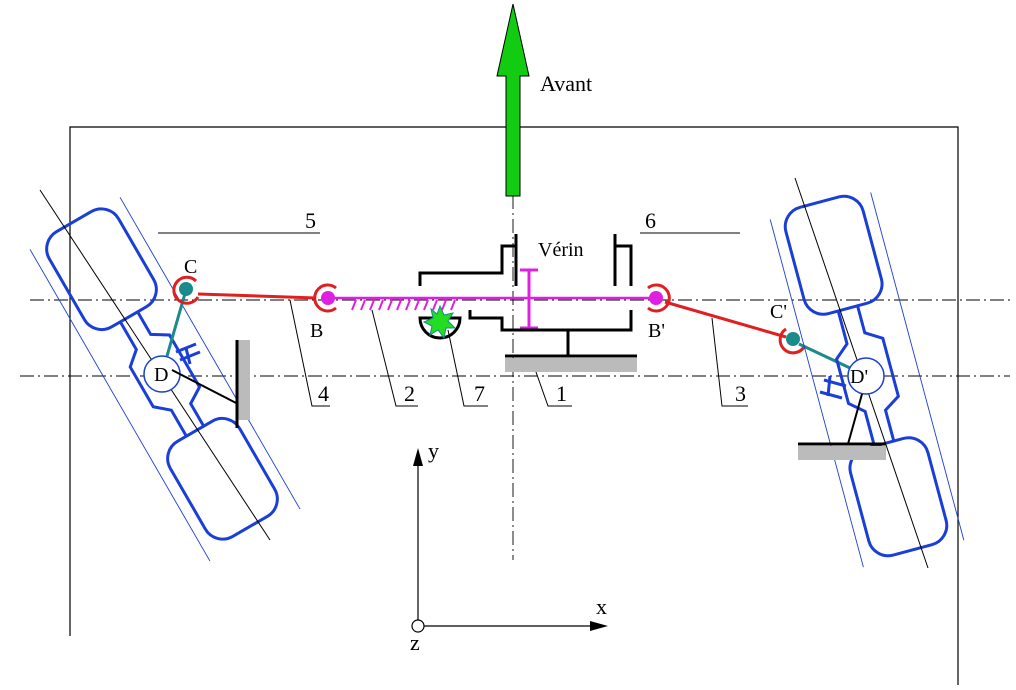  I want to click on part-label-1: 1, so click(561, 393).